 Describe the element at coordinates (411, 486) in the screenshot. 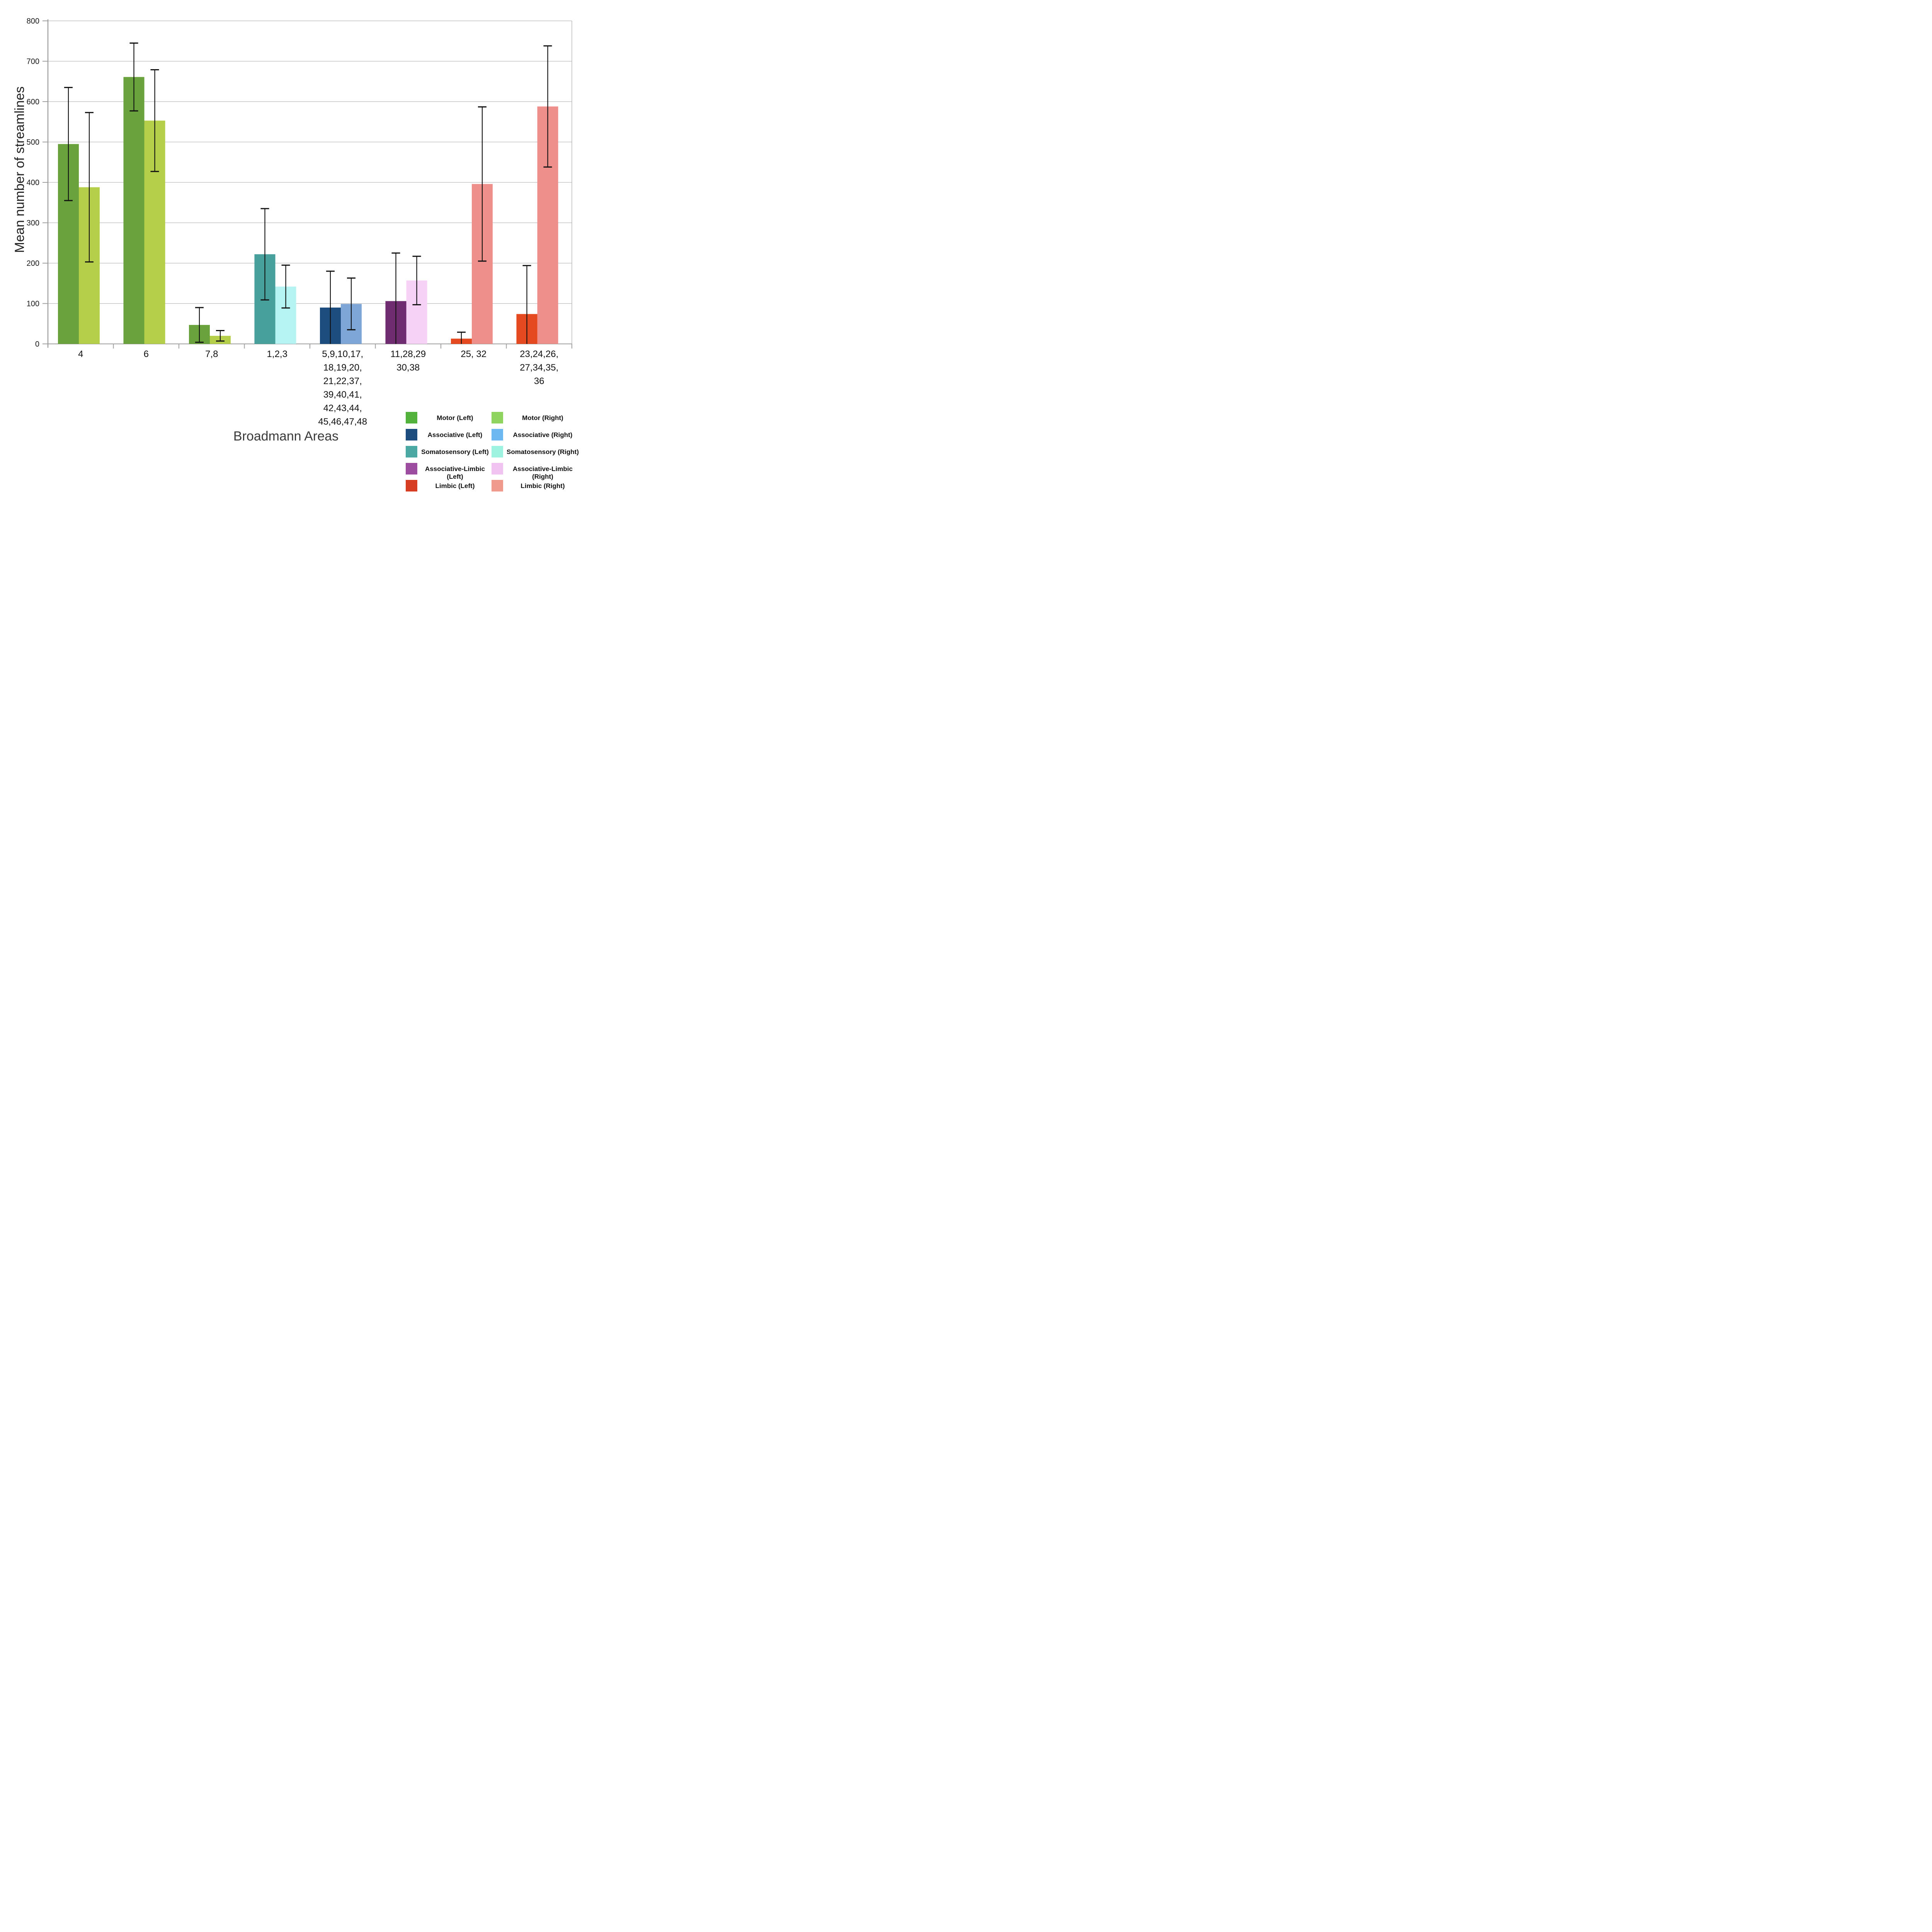

I see `legend-swatch-limbic-left` at that location.